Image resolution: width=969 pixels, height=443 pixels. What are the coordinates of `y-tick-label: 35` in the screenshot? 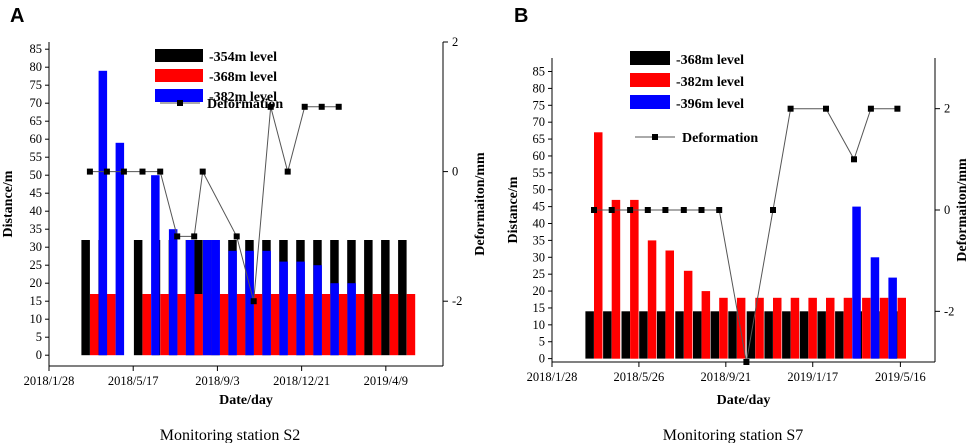 It's located at (539, 240).